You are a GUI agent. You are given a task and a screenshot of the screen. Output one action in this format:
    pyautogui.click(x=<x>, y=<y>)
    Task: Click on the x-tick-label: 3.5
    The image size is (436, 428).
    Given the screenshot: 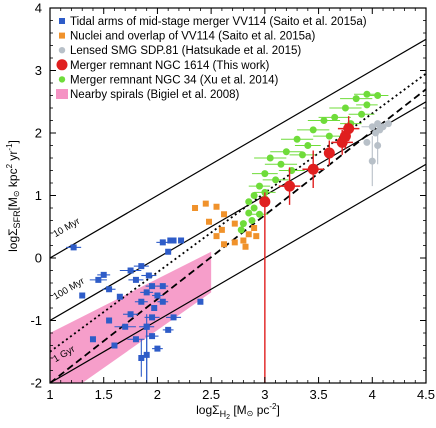 What is the action you would take?
    pyautogui.click(x=319, y=394)
    